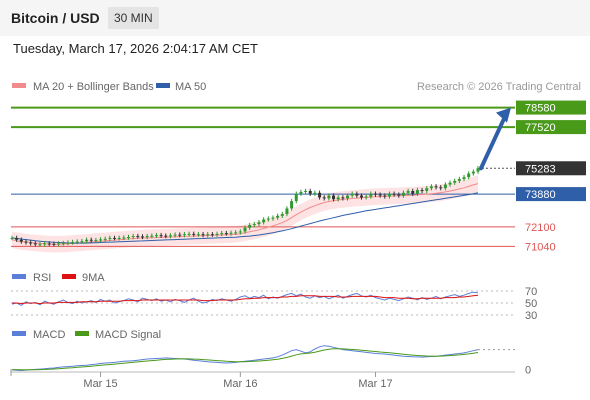 Image resolution: width=590 pixels, height=400 pixels. What do you see at coordinates (540, 247) in the screenshot?
I see `level-label-71040: 71040` at bounding box center [540, 247].